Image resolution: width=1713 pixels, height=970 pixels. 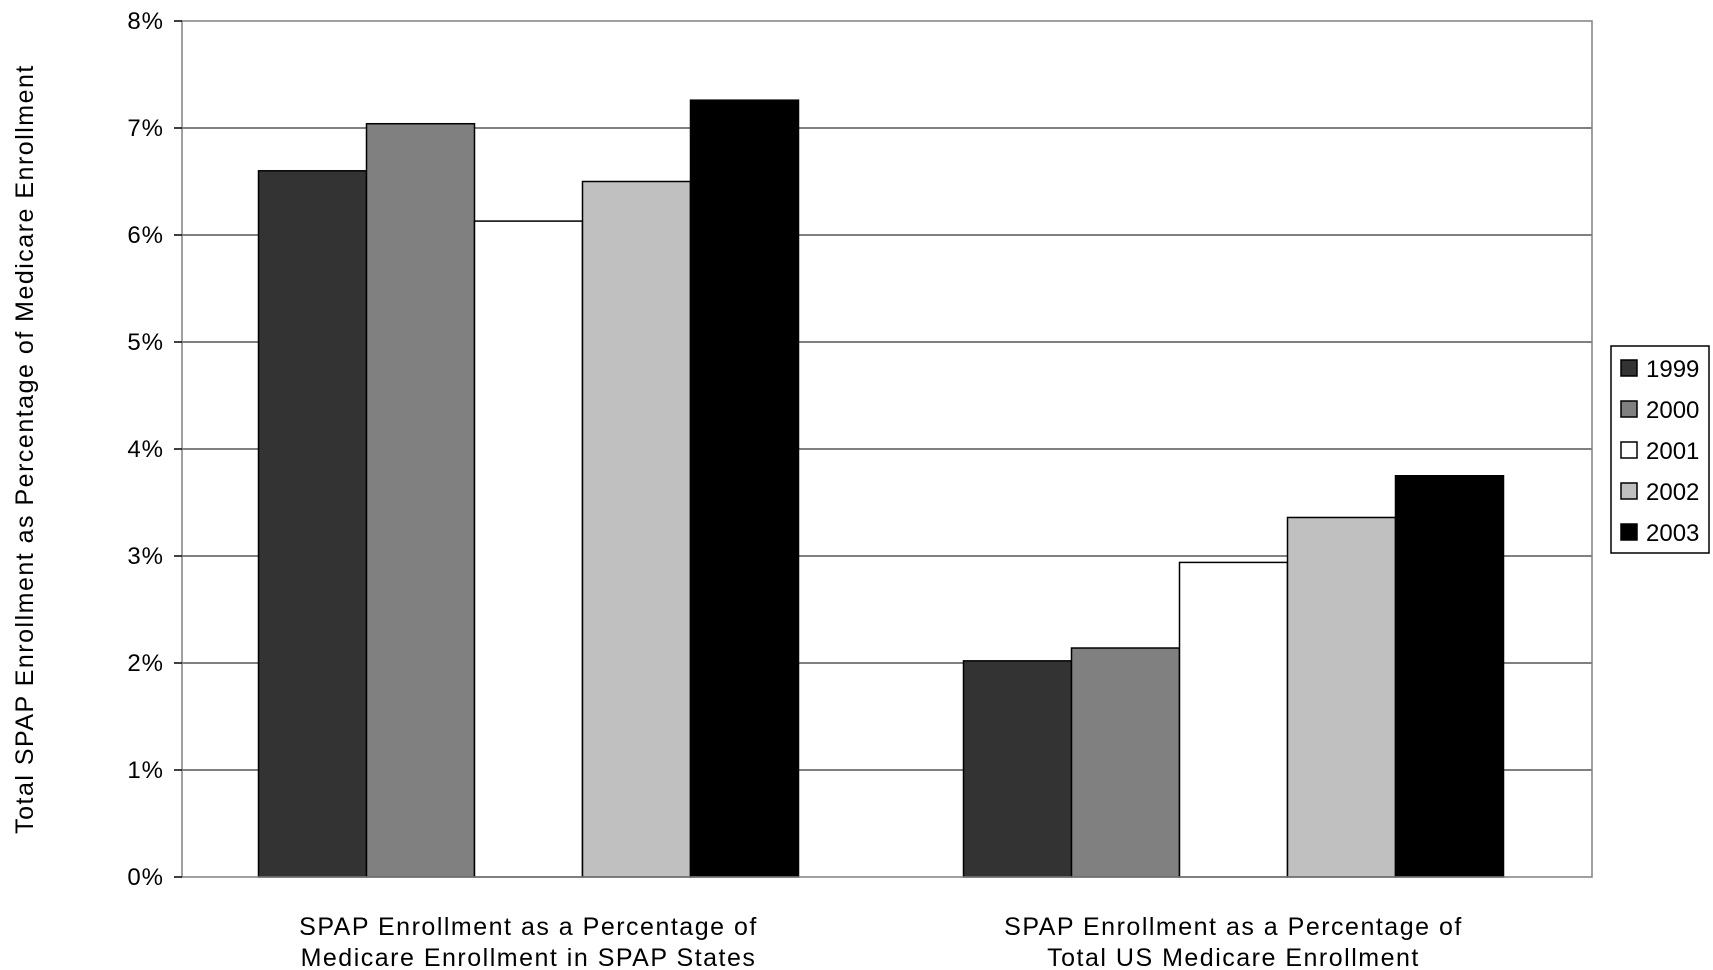 I want to click on y-tick-label: 8%, so click(x=145, y=21).